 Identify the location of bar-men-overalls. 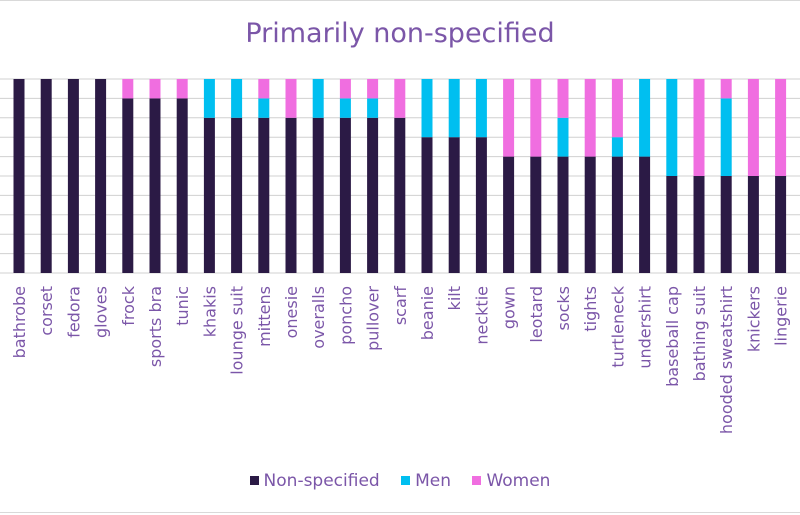
(318, 98).